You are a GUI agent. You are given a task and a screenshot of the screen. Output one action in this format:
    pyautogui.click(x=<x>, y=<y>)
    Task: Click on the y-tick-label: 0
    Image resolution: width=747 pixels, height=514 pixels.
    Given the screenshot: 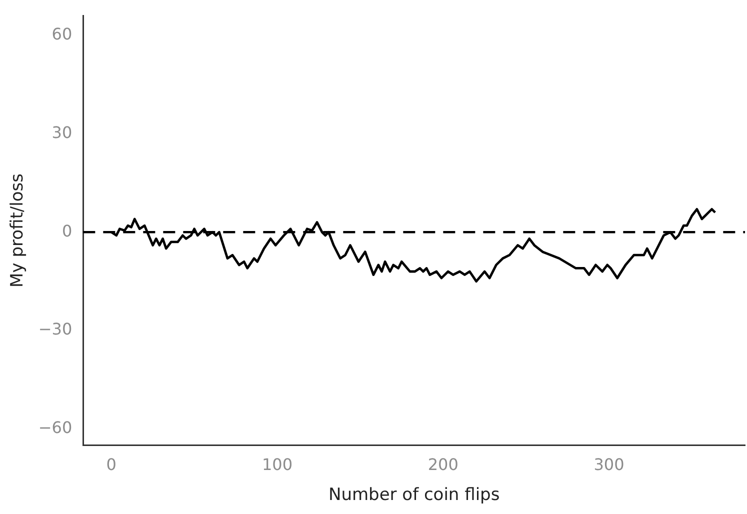 What is the action you would take?
    pyautogui.click(x=67, y=230)
    